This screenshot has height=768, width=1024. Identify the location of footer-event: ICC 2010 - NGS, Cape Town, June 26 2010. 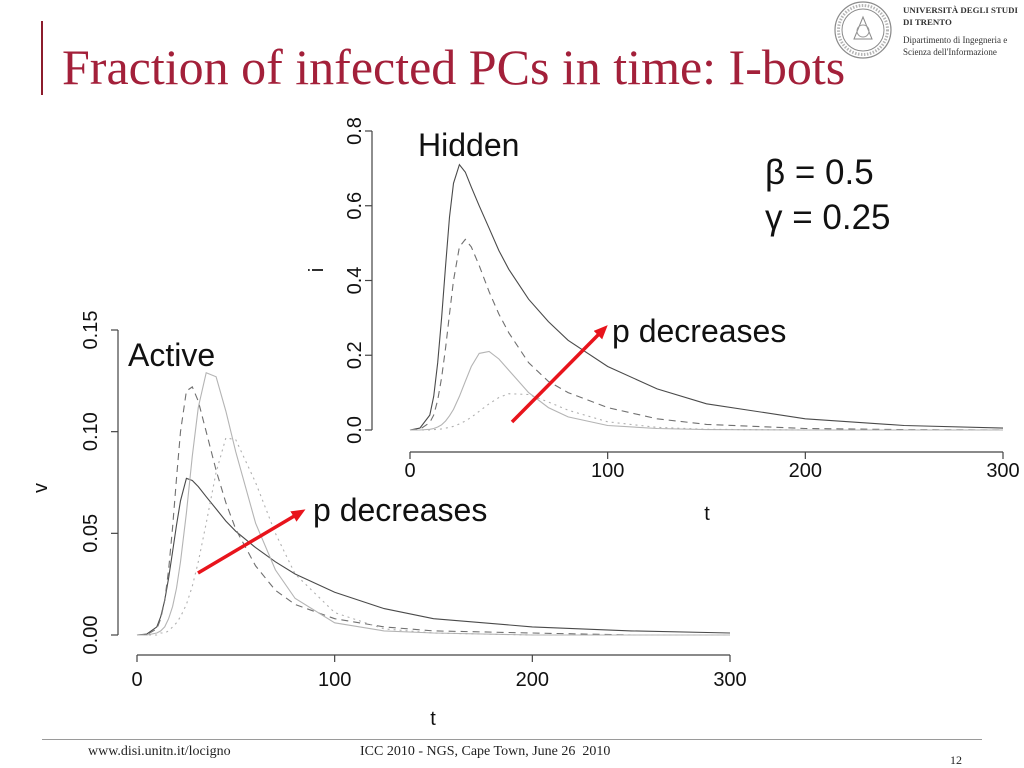
(485, 751).